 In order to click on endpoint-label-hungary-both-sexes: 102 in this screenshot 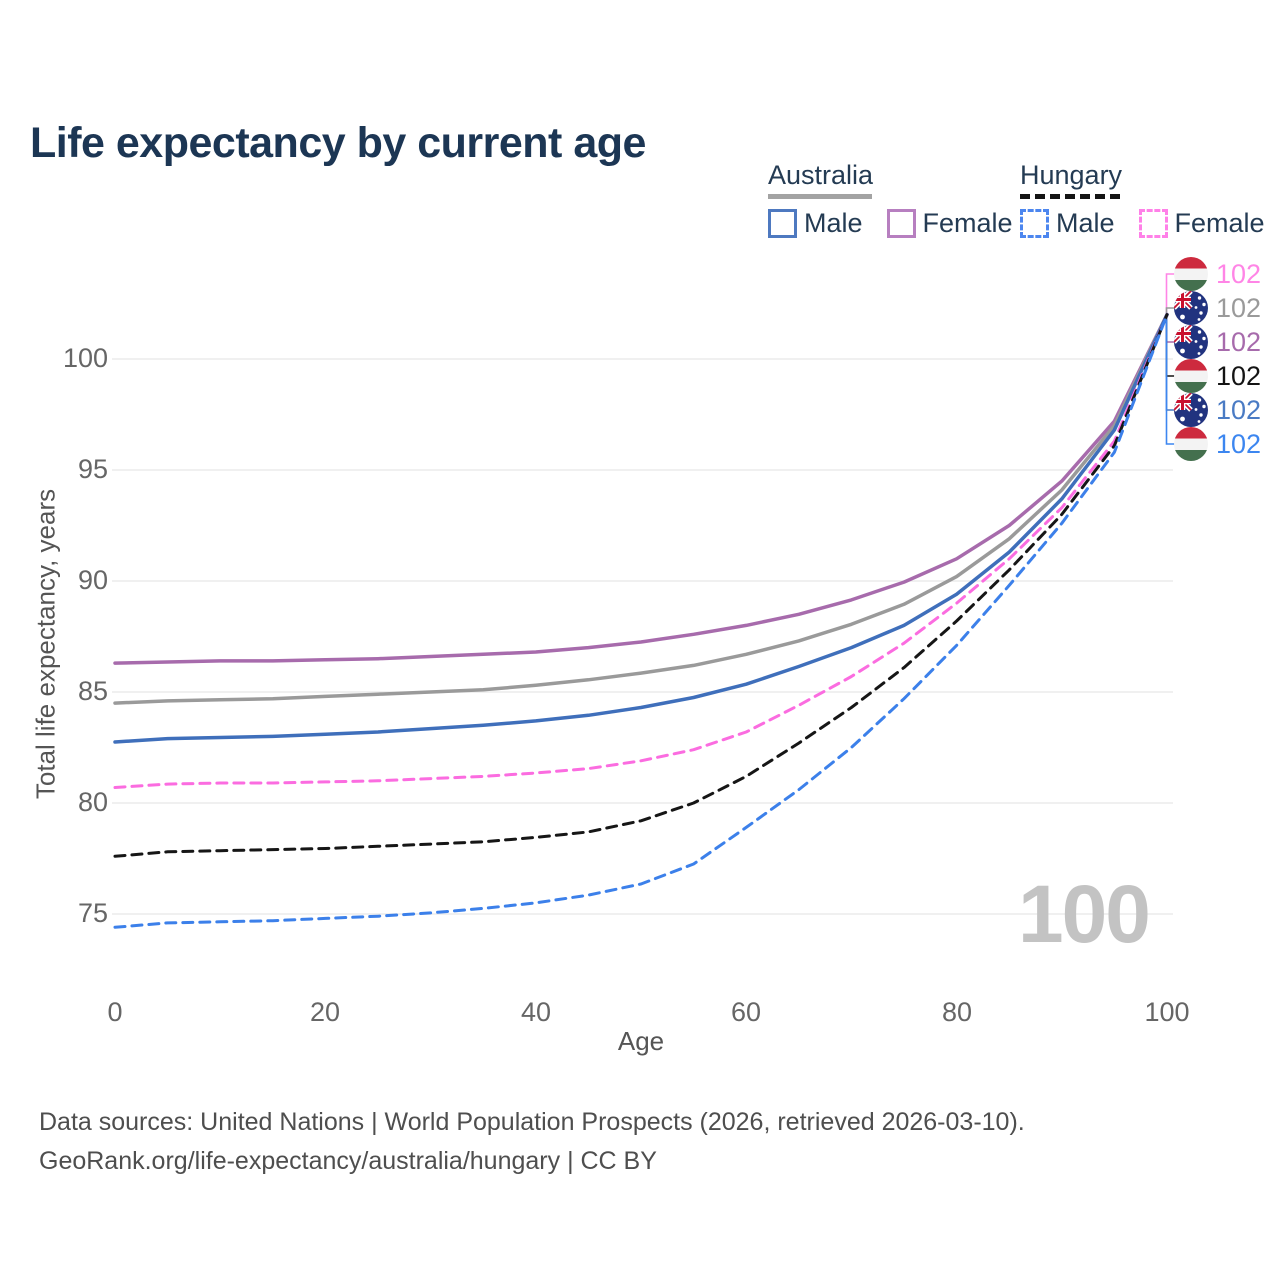, I will do `click(1217, 376)`.